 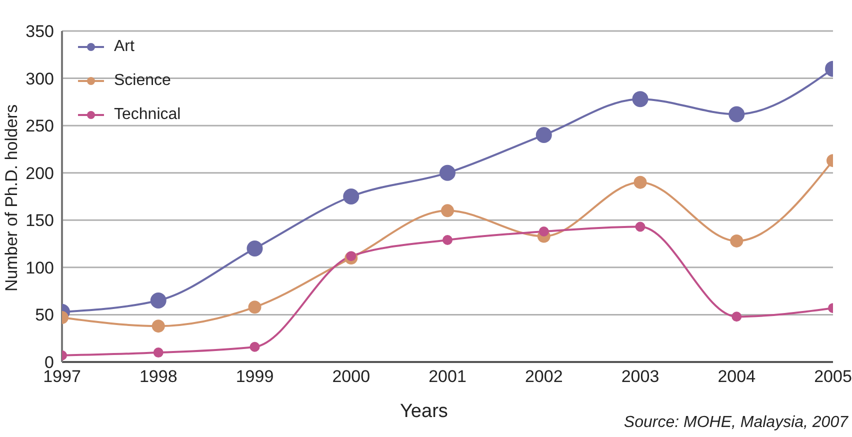 What do you see at coordinates (40, 78) in the screenshot?
I see `y-tick-label: 300` at bounding box center [40, 78].